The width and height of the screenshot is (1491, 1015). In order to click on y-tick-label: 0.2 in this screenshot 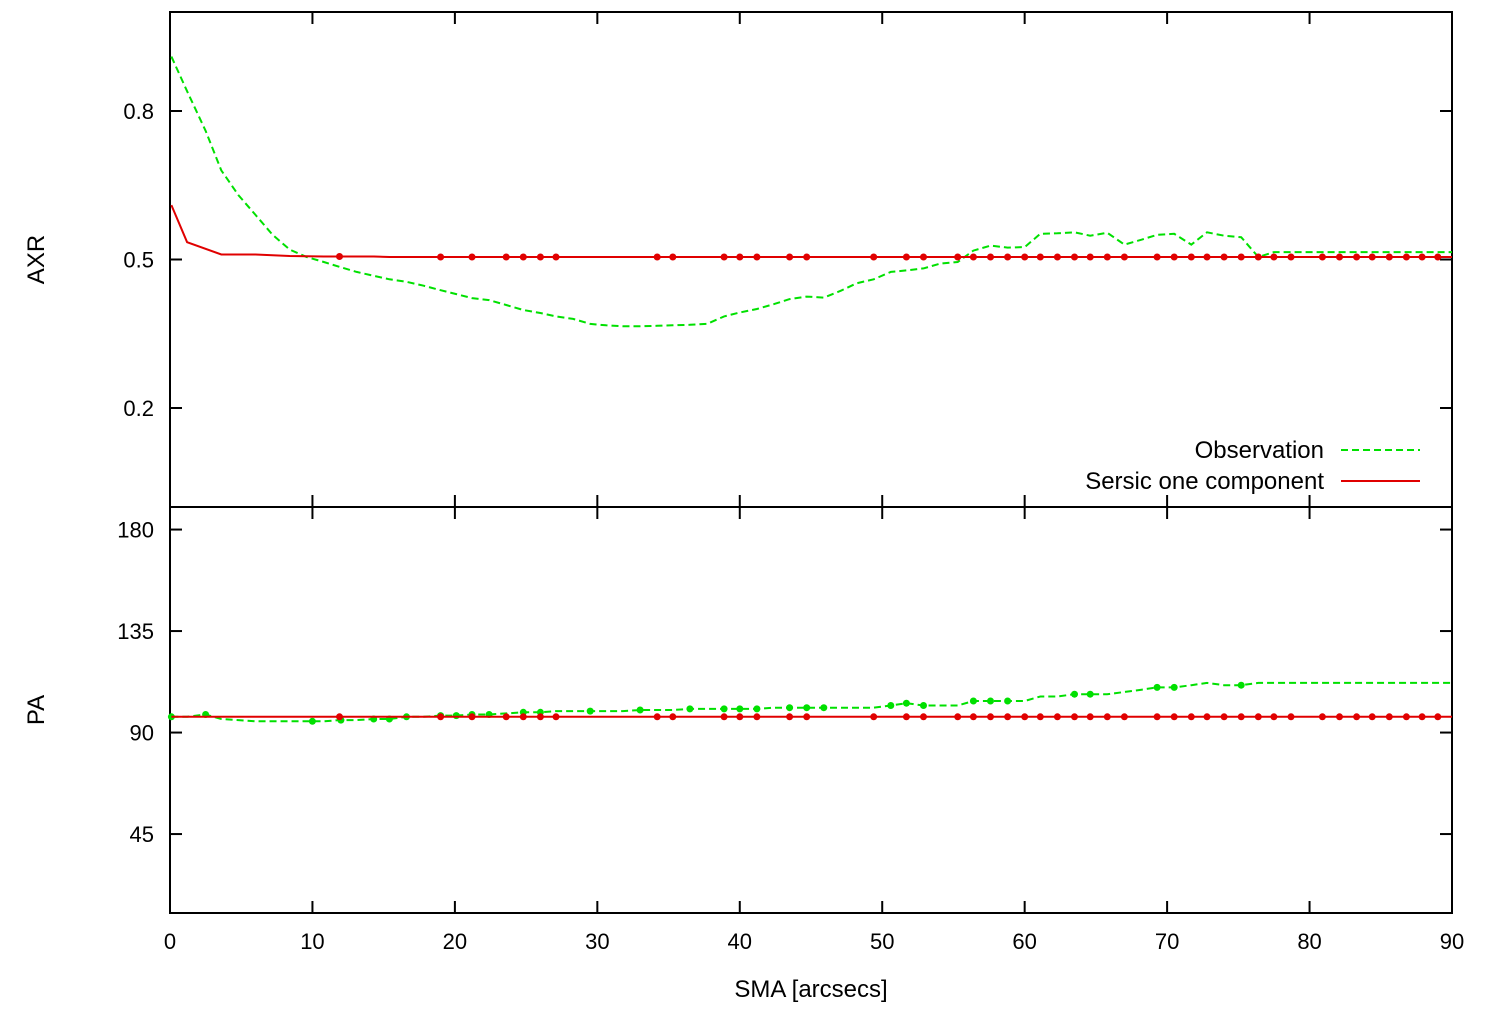, I will do `click(138, 408)`.